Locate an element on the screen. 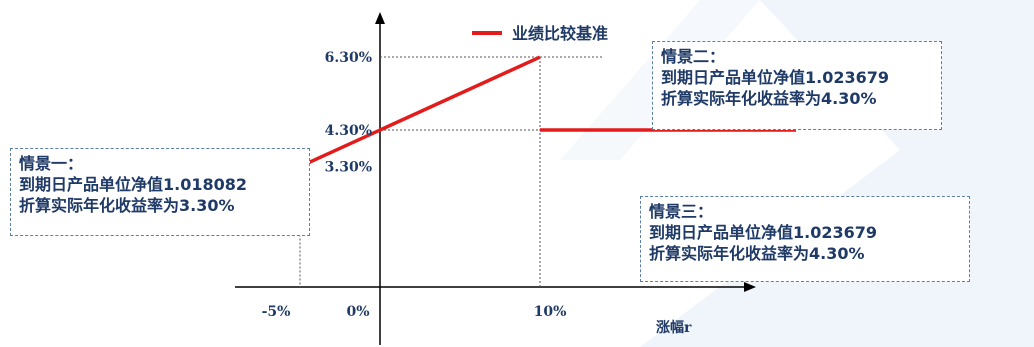 The height and width of the screenshot is (347, 1034). scenario-3-yield: 折算实际年化收益率为4.30% is located at coordinates (757, 253).